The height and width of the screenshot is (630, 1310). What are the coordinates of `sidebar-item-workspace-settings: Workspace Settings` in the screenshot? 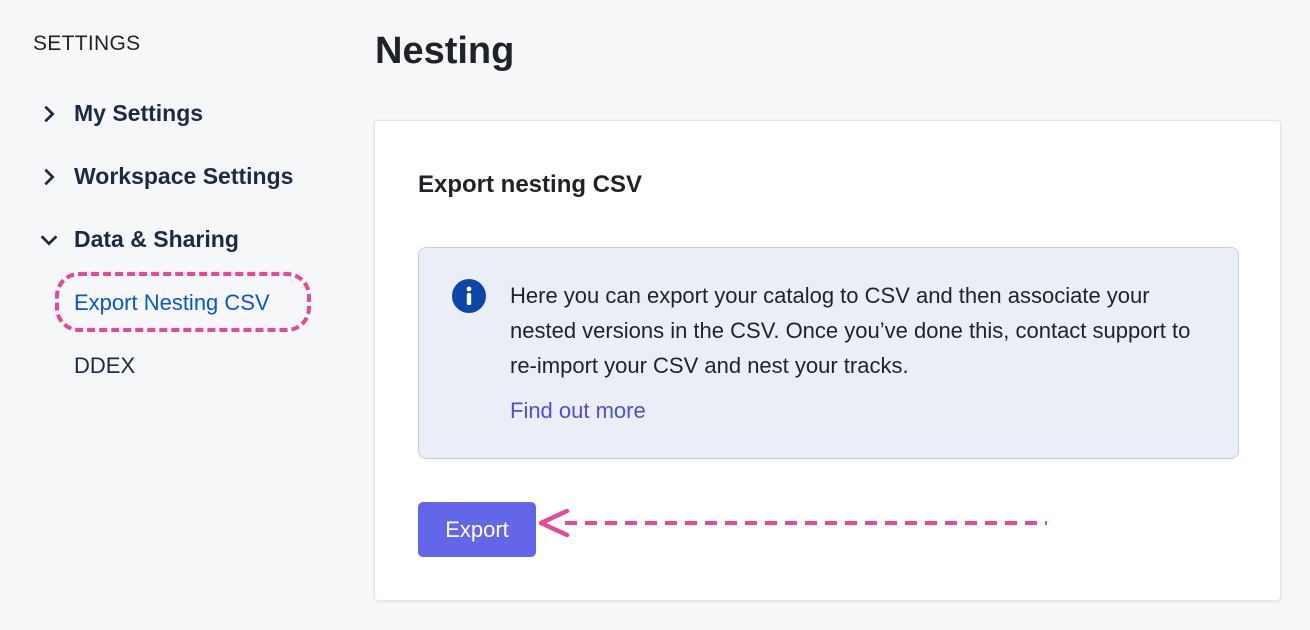 It's located at (165, 176).